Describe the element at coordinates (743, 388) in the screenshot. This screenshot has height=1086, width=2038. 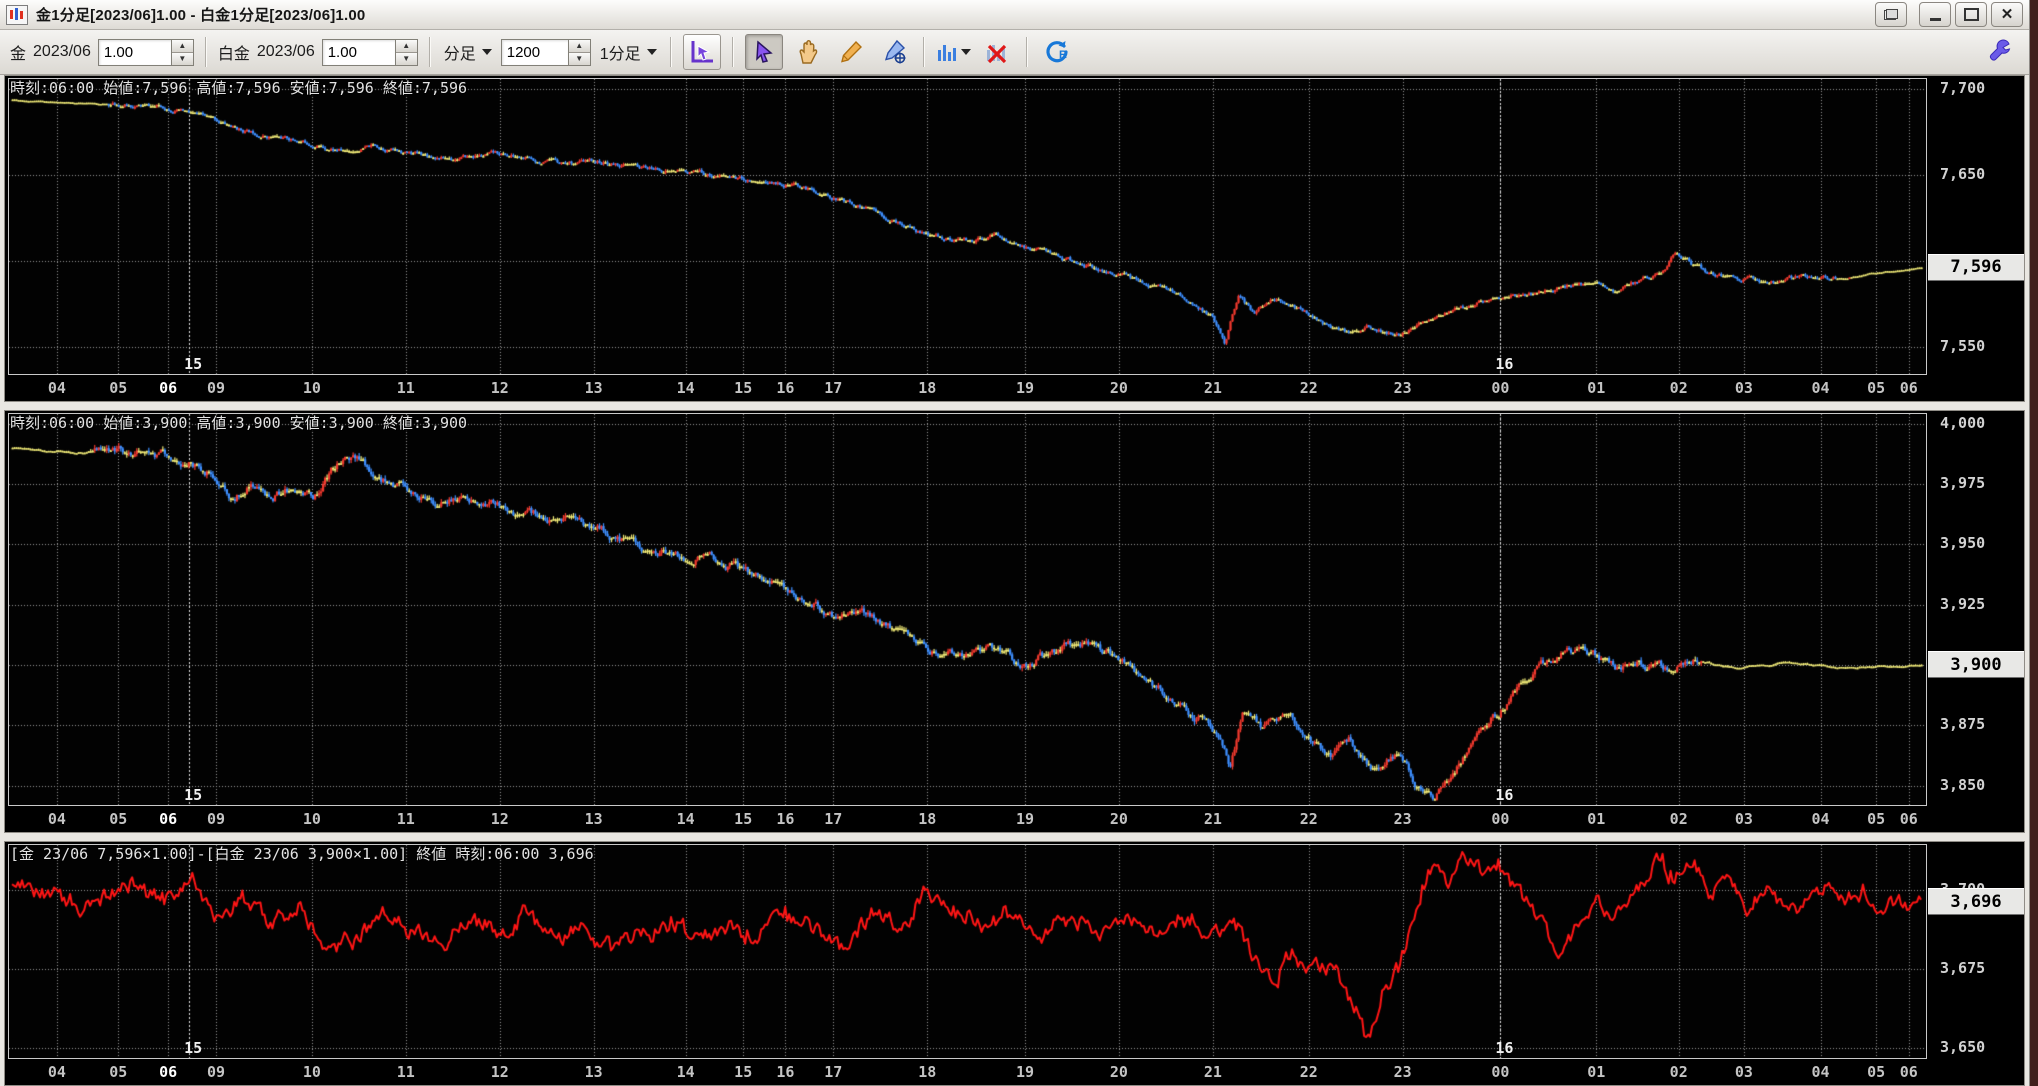
I see `time-tick-label: 15` at that location.